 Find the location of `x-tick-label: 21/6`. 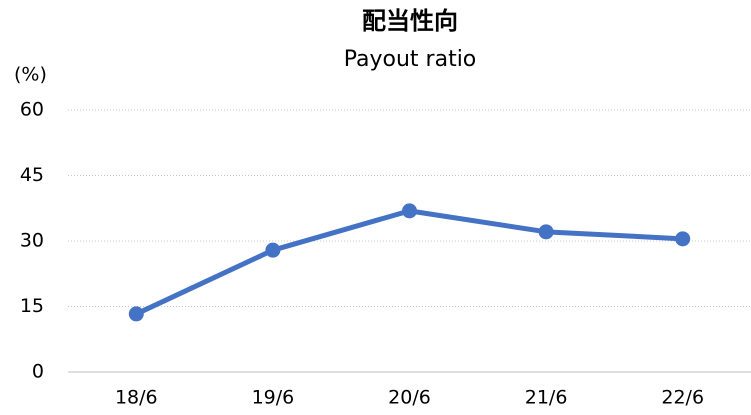

x-tick-label: 21/6 is located at coordinates (546, 398).